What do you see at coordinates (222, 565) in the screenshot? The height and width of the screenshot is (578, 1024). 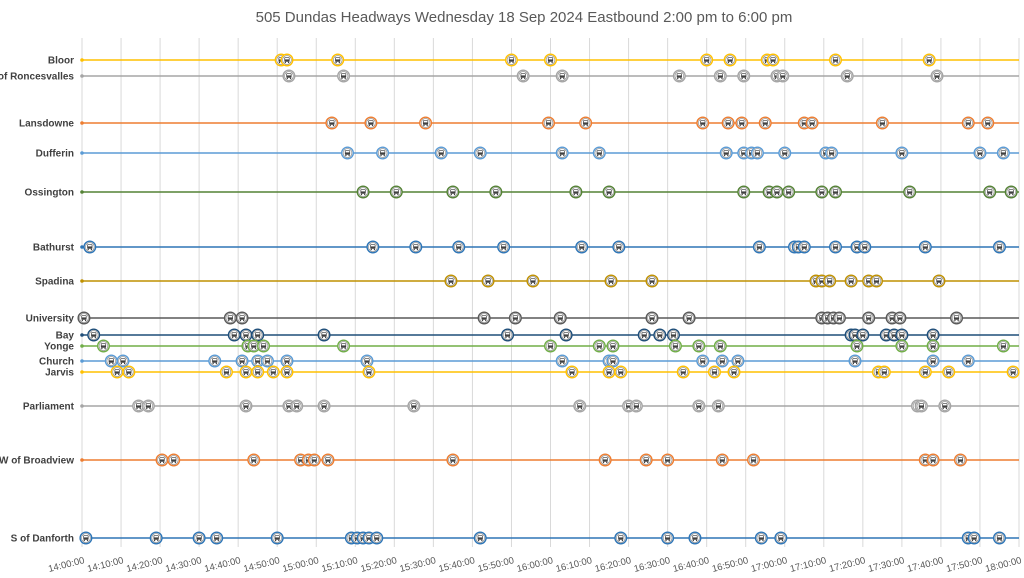 I see `x-tick-label: 14:40:00` at bounding box center [222, 565].